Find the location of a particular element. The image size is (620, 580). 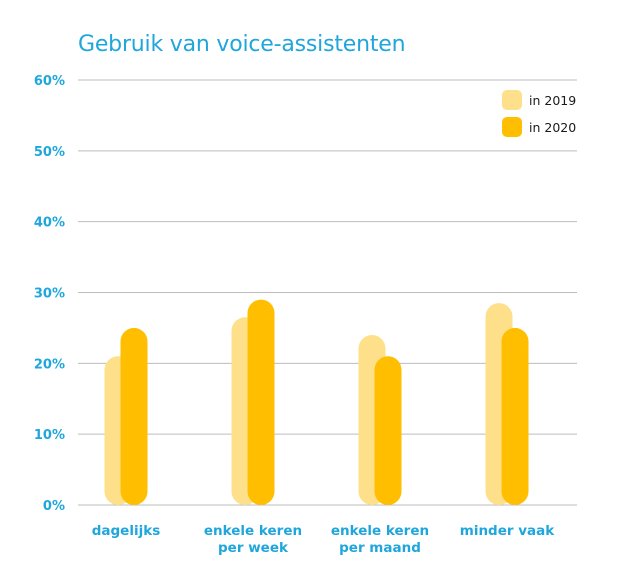

chart-title: Gebruik van voice-assistenten is located at coordinates (242, 44).